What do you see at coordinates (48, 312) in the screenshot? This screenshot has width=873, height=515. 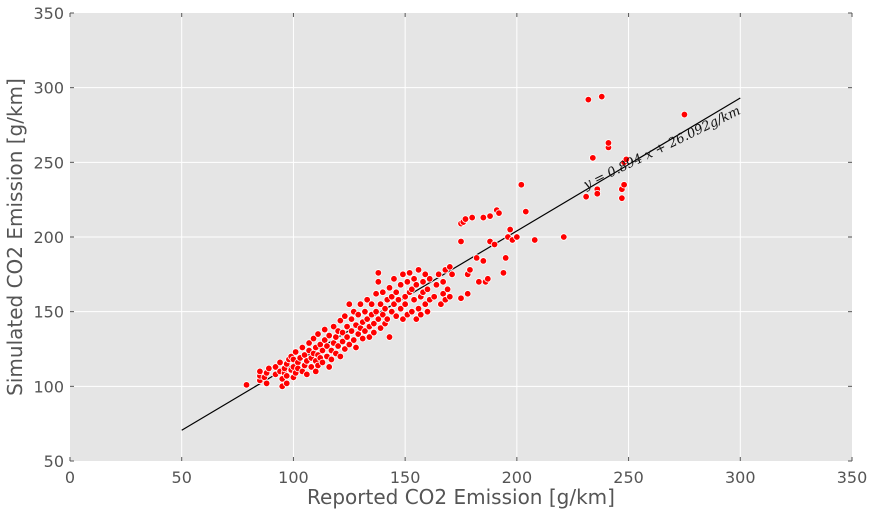 I see `y-tick-label: 150` at bounding box center [48, 312].